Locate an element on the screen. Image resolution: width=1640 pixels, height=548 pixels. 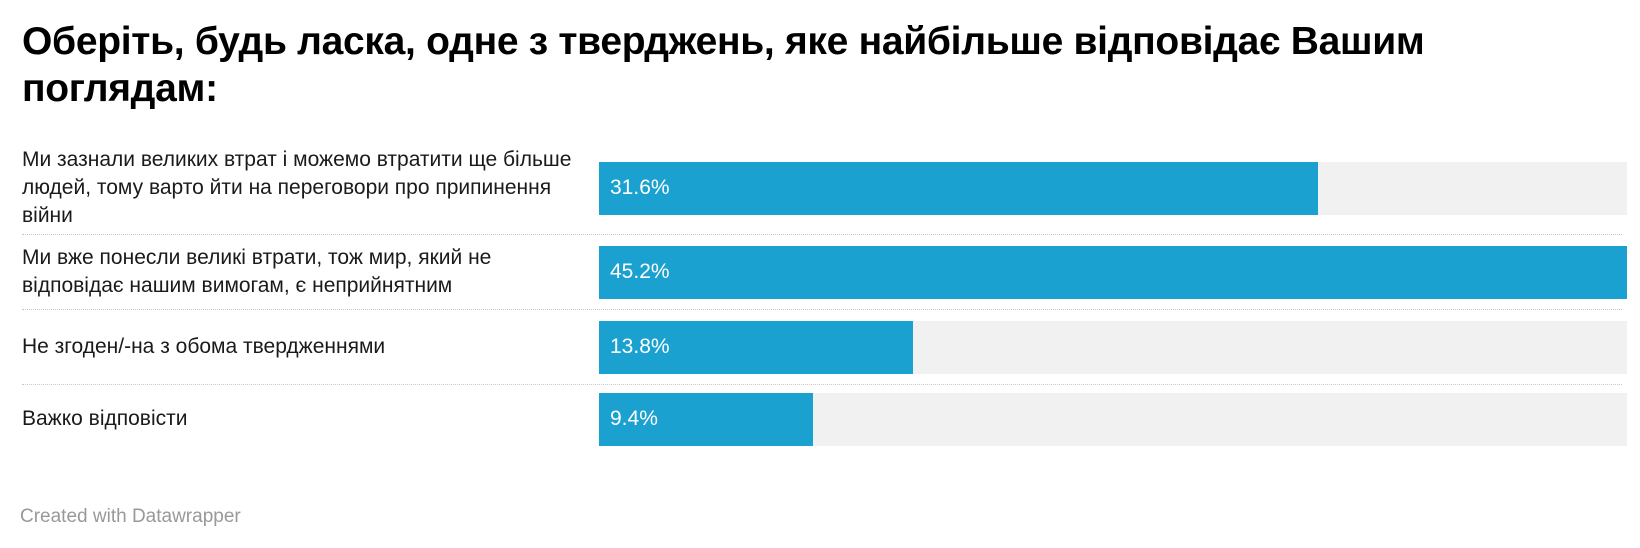
category-label: Не згоден/-на з обома твердженнями is located at coordinates (204, 346).